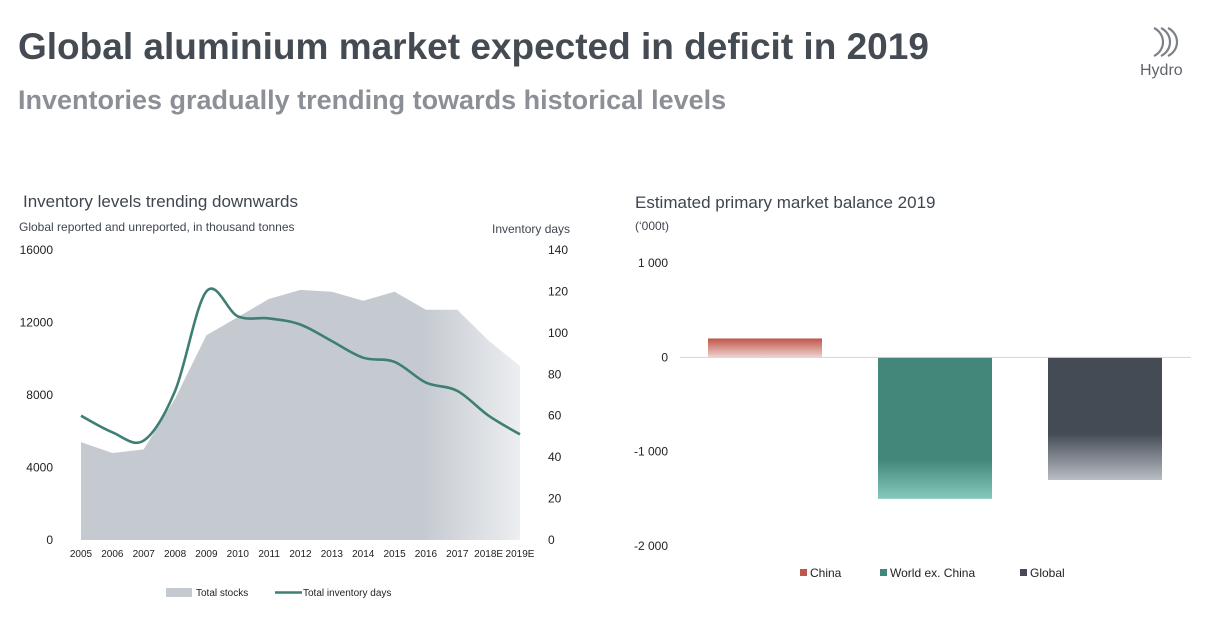 The image size is (1215, 643). Describe the element at coordinates (332, 554) in the screenshot. I see `x-tick-label: 2013` at that location.